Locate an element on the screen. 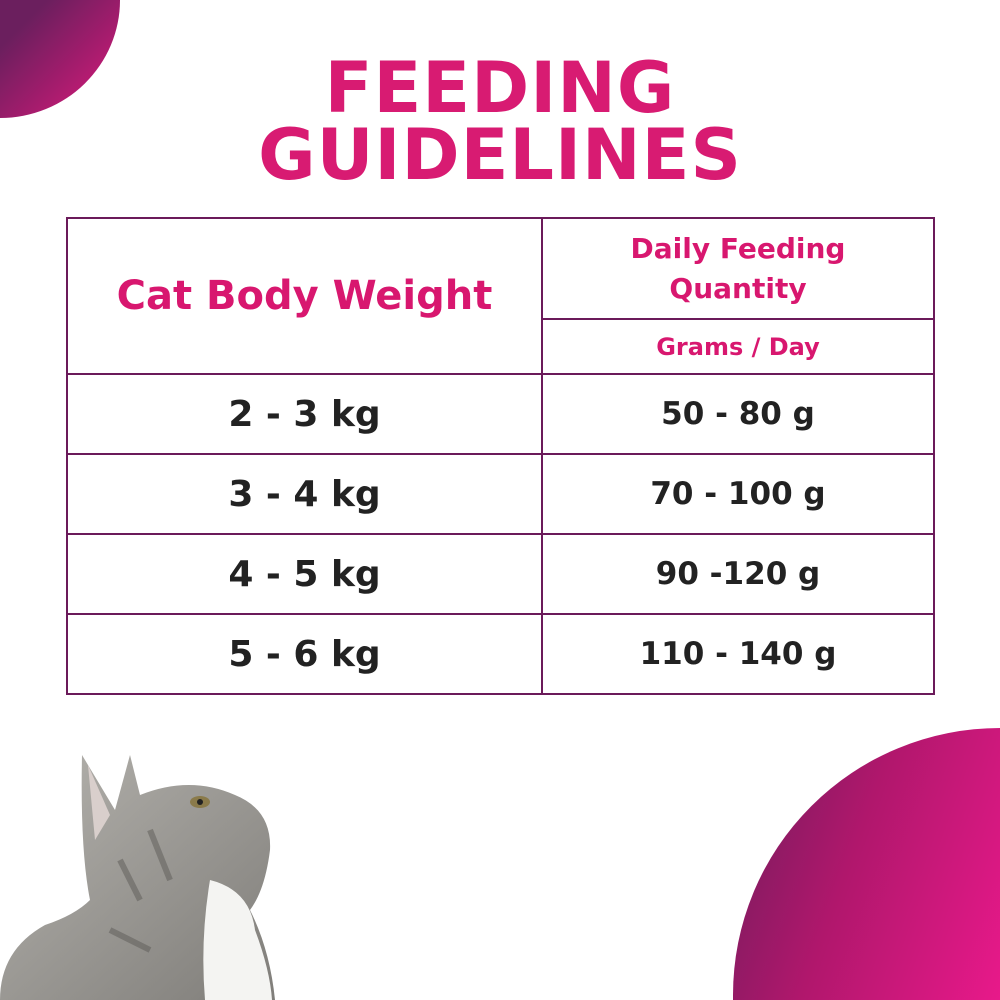 This screenshot has height=1000, width=1000. page-title-line1: FEEDING is located at coordinates (500, 88).